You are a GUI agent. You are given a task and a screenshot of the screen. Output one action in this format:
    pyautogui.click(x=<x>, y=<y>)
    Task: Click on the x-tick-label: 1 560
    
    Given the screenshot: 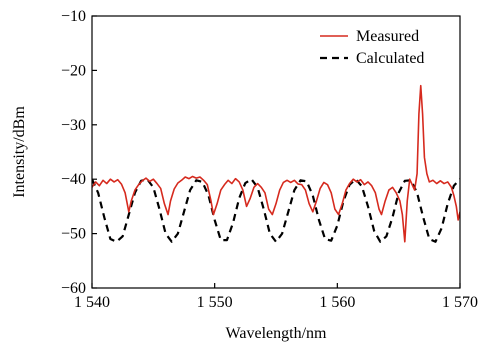 What is the action you would take?
    pyautogui.click(x=337, y=302)
    